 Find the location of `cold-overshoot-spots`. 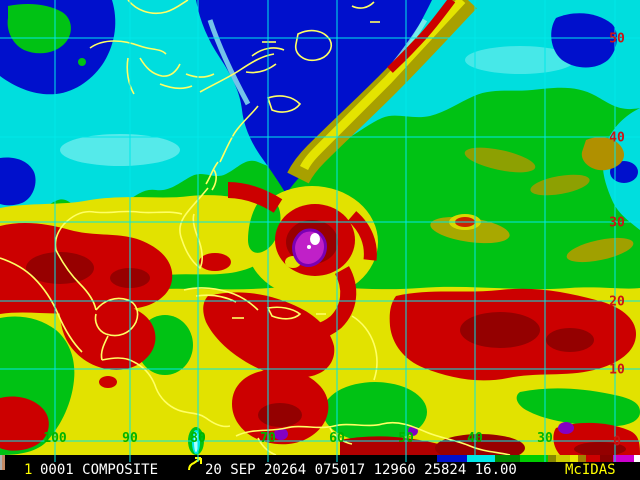

cold-overshoot-spots is located at coordinates (424, 431).